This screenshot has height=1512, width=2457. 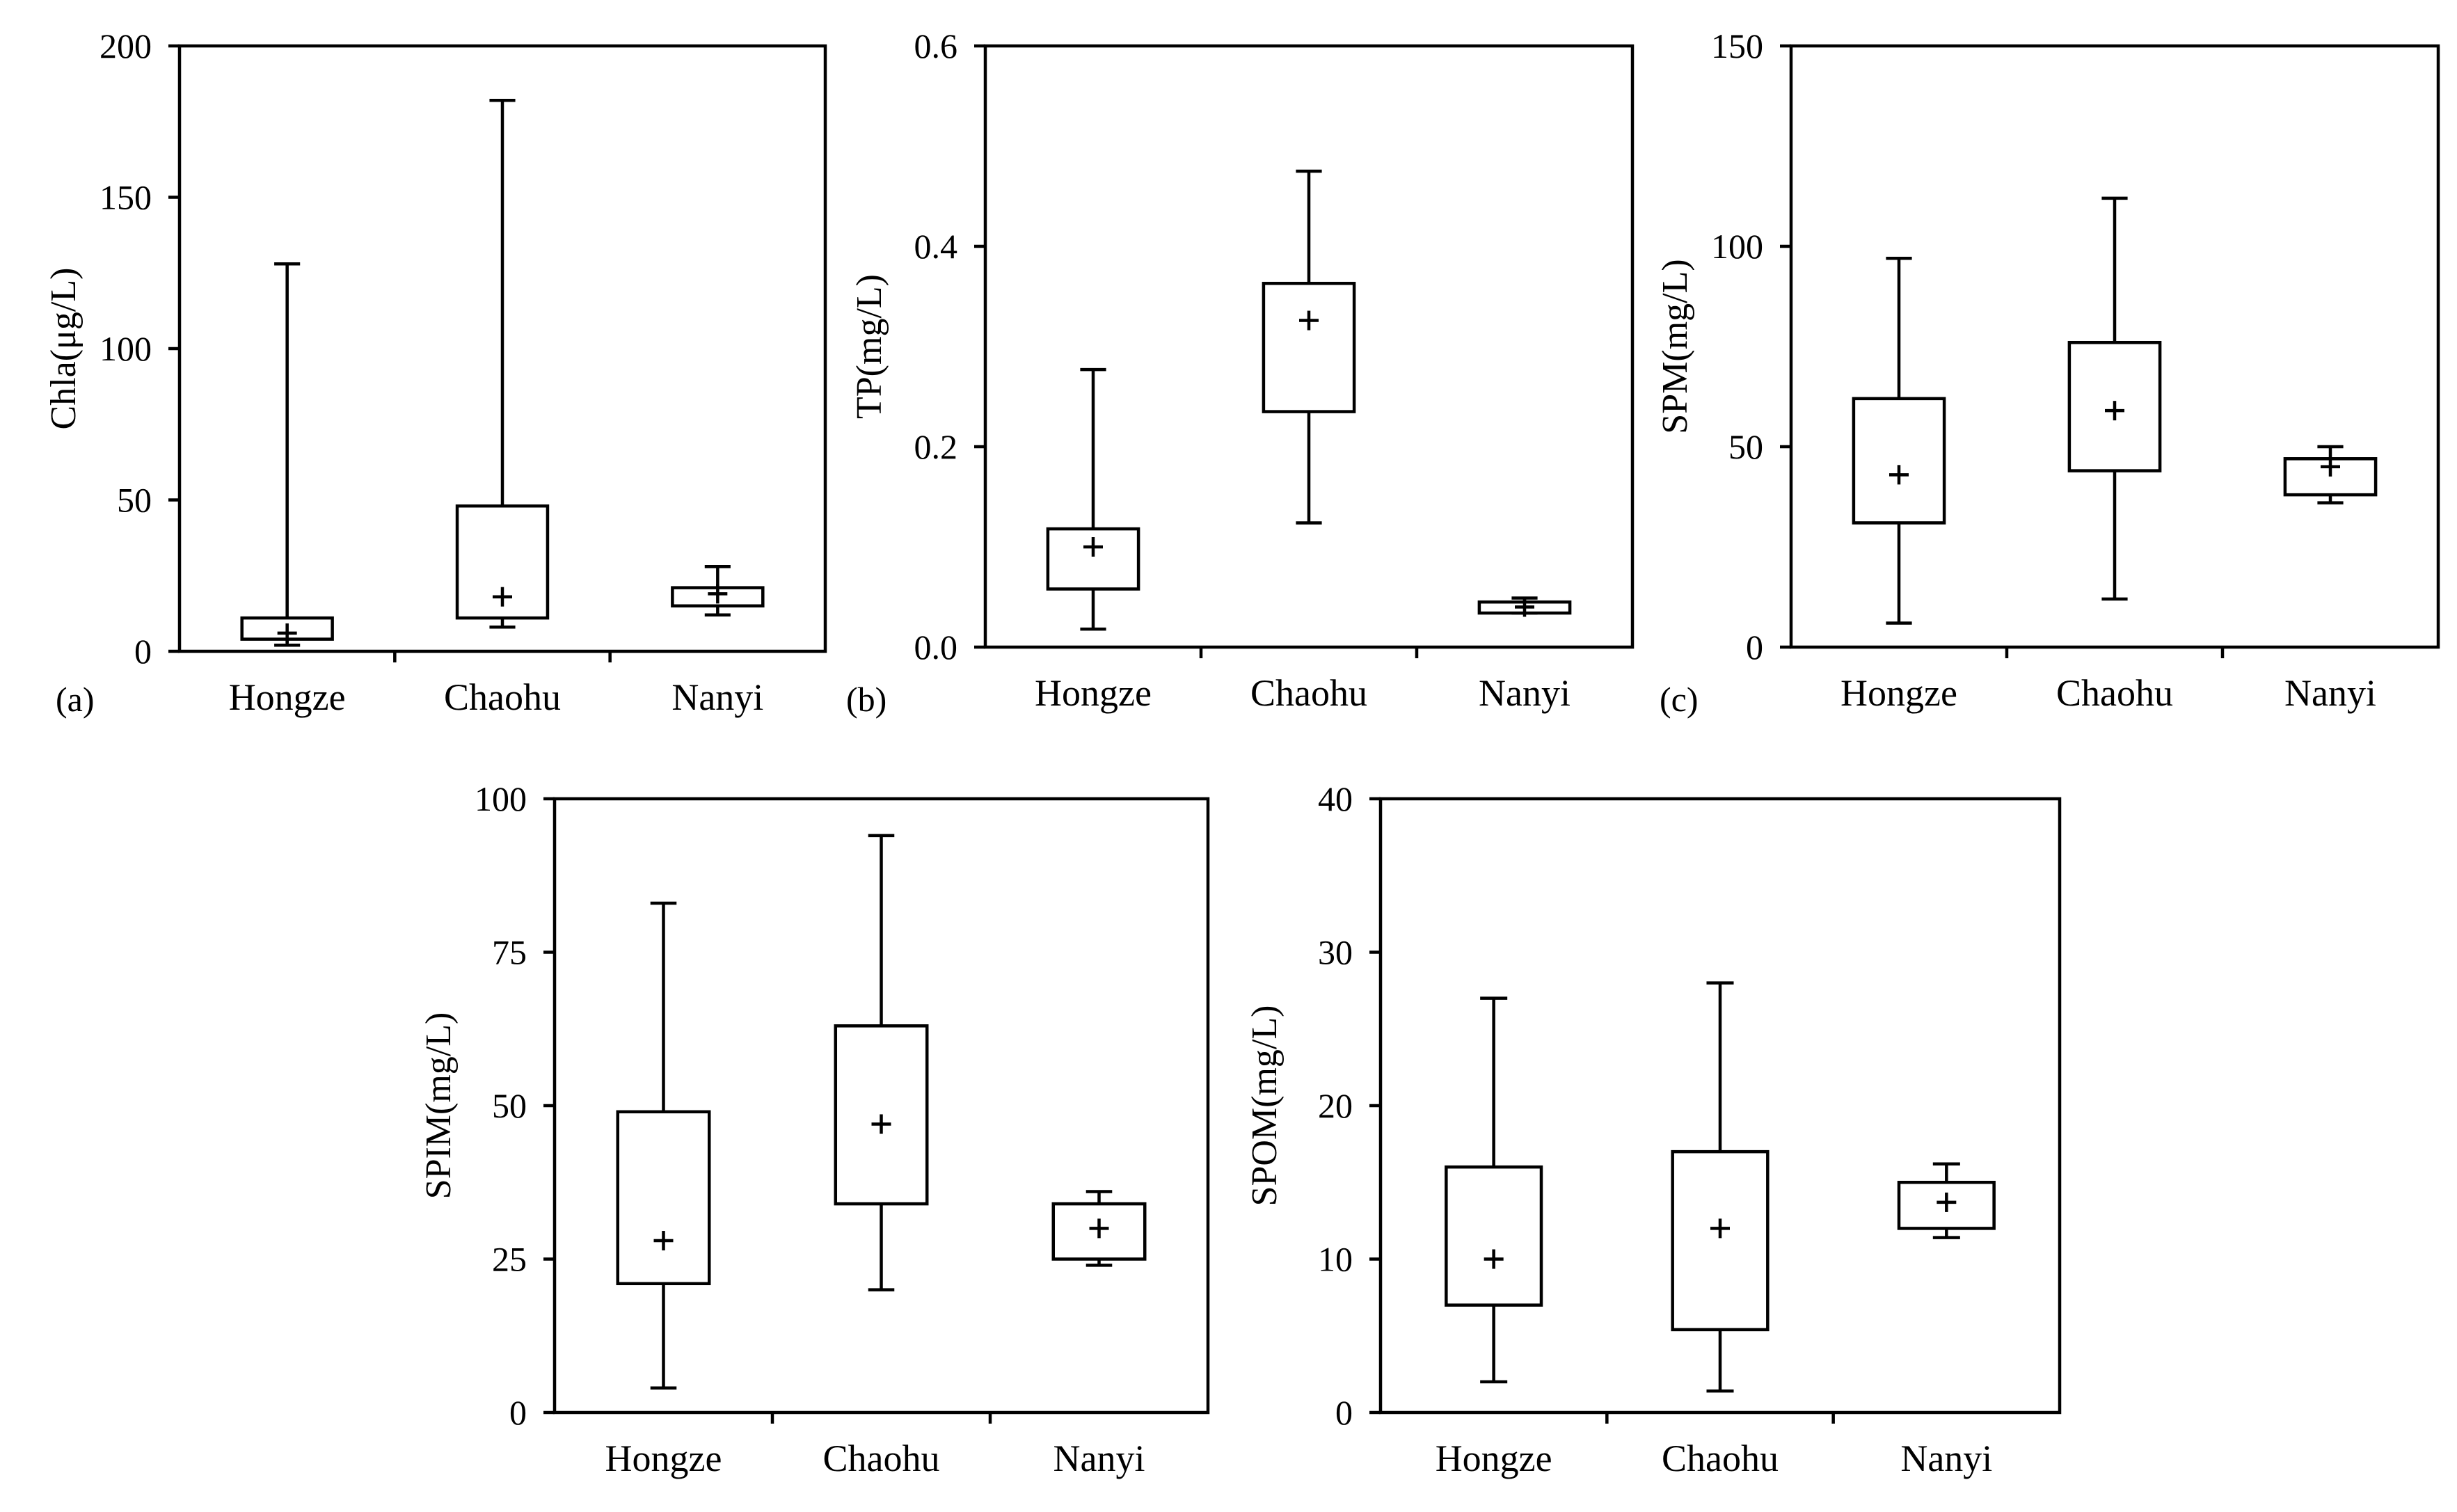 I want to click on chart-panel-4: 0 25 50 75 100 Hongze Chaohu Nanyi SPIM(mg/L), so click(x=814, y=1129).